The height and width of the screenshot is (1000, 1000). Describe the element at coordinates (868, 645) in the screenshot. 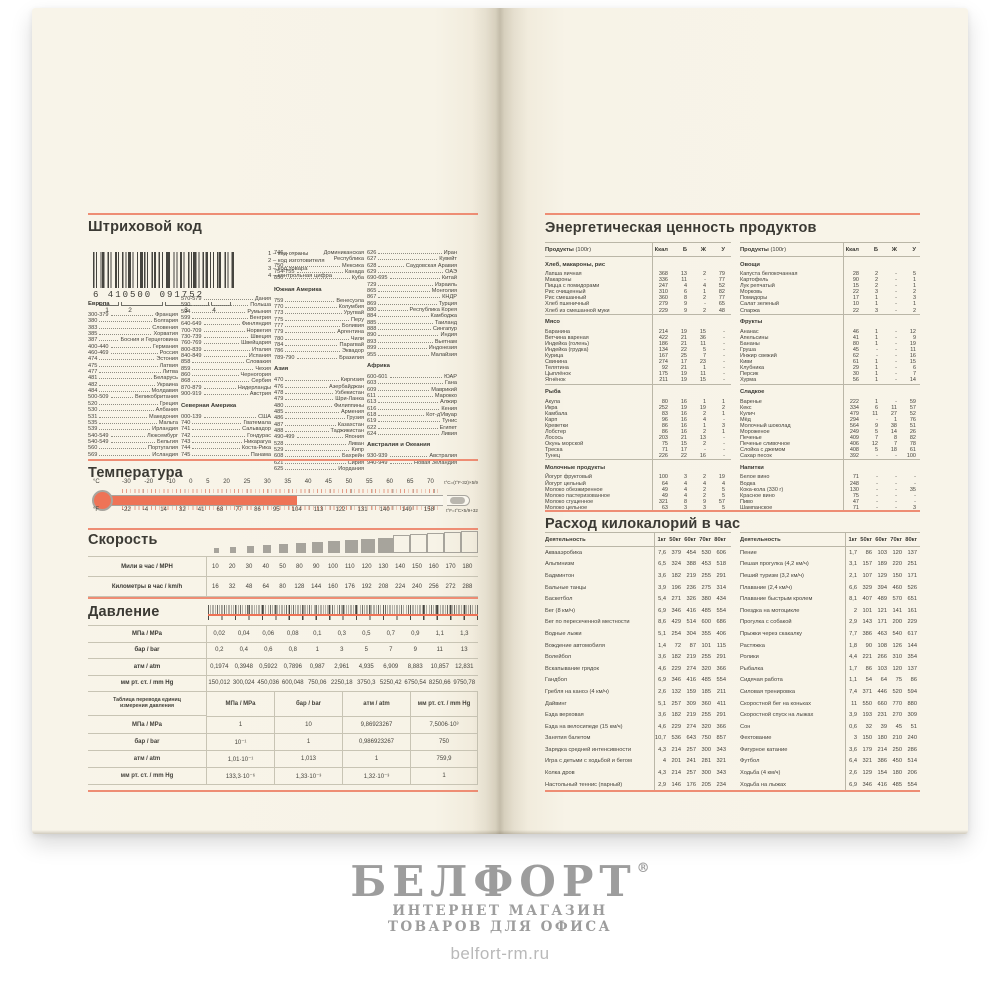

I see `calorie-value: 90` at that location.